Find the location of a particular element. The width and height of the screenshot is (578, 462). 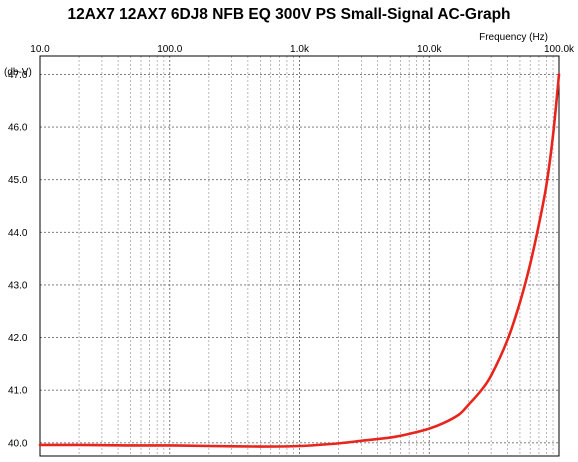

y-tick-label: 46.0 is located at coordinates (18, 128).